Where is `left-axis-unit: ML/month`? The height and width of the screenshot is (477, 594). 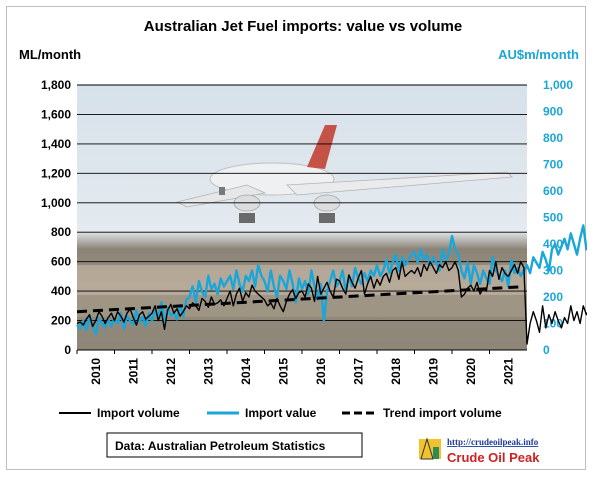 left-axis-unit: ML/month is located at coordinates (50, 54).